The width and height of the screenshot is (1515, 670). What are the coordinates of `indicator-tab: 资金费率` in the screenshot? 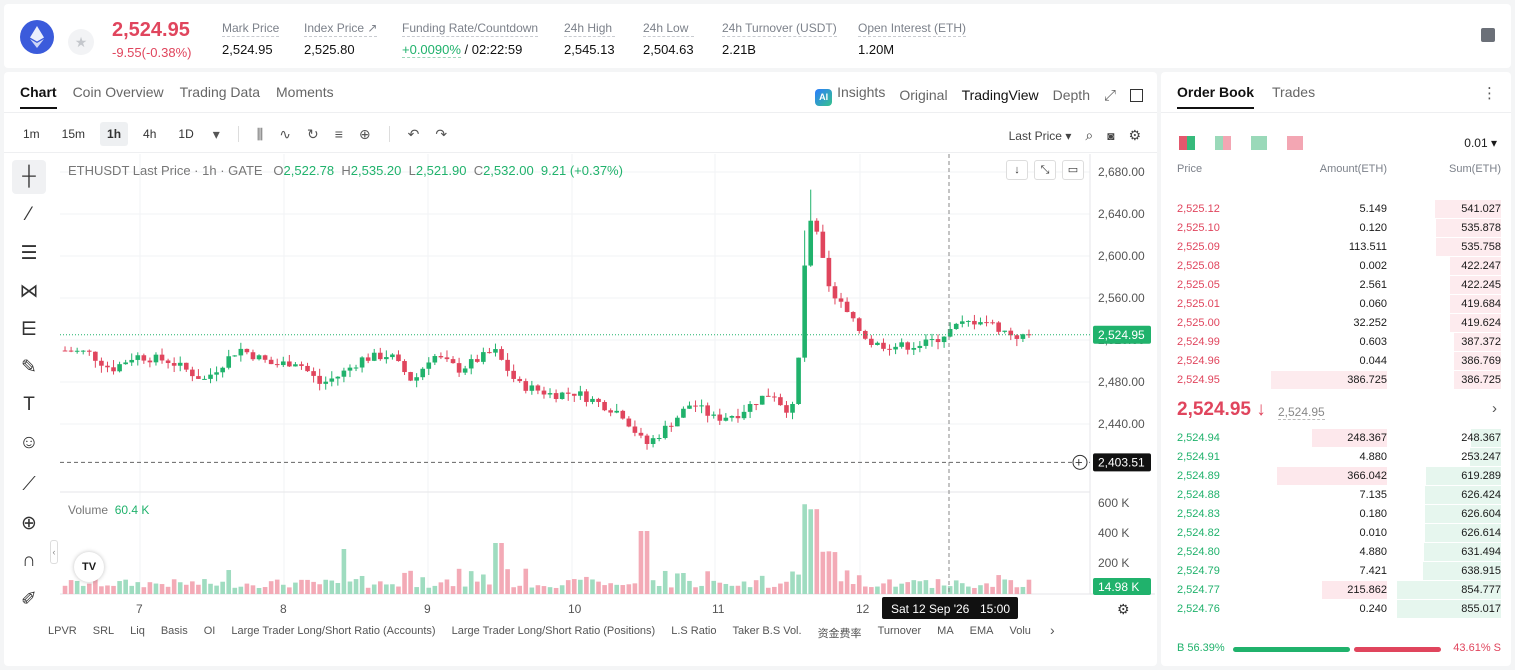 It's located at (839, 634).